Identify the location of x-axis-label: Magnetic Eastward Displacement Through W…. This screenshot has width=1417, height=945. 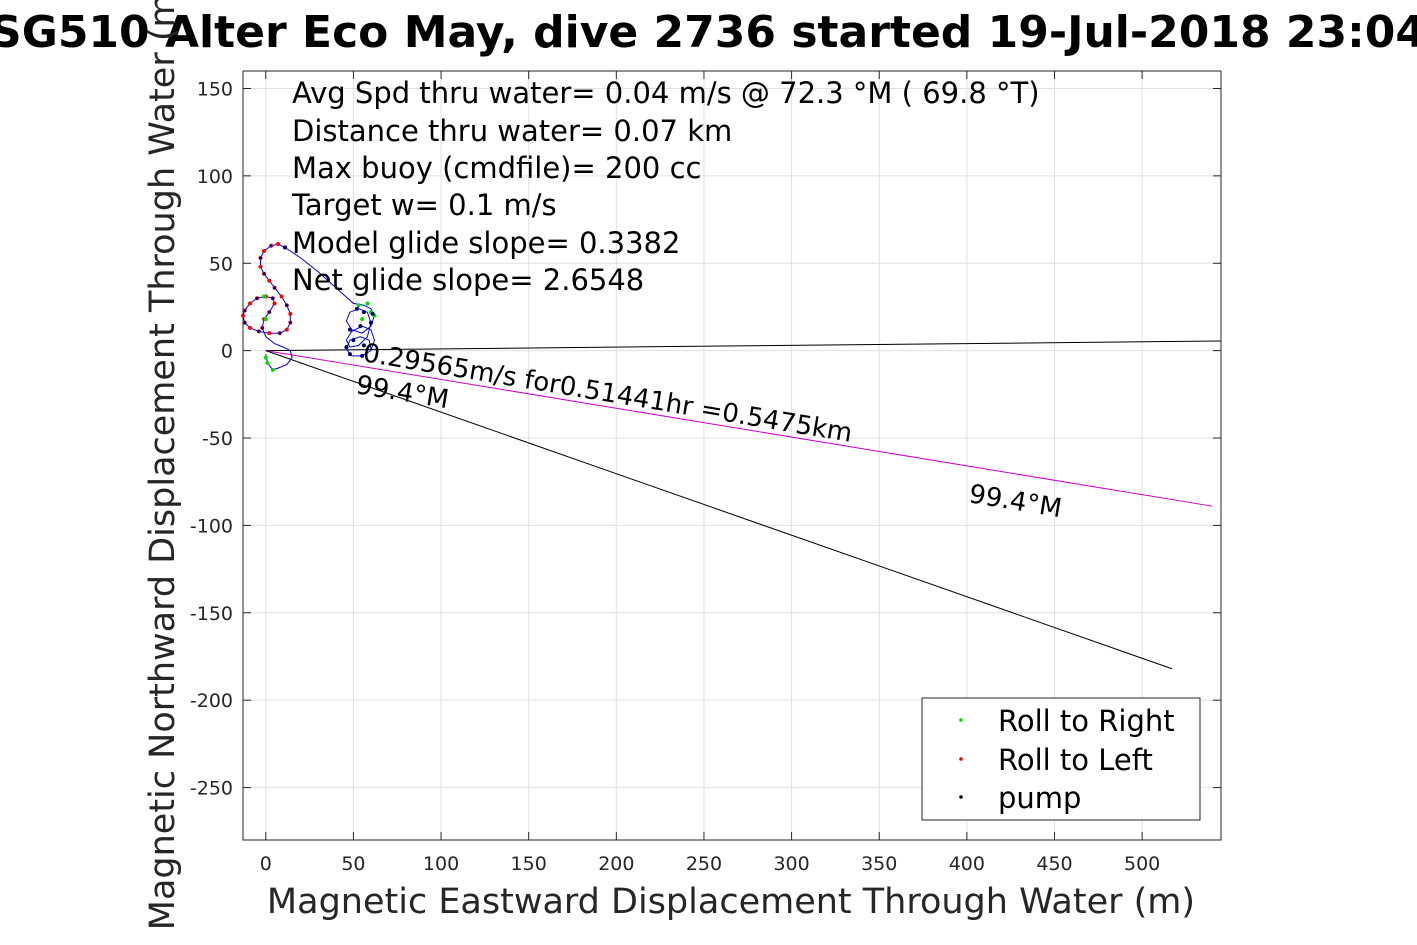
(731, 902).